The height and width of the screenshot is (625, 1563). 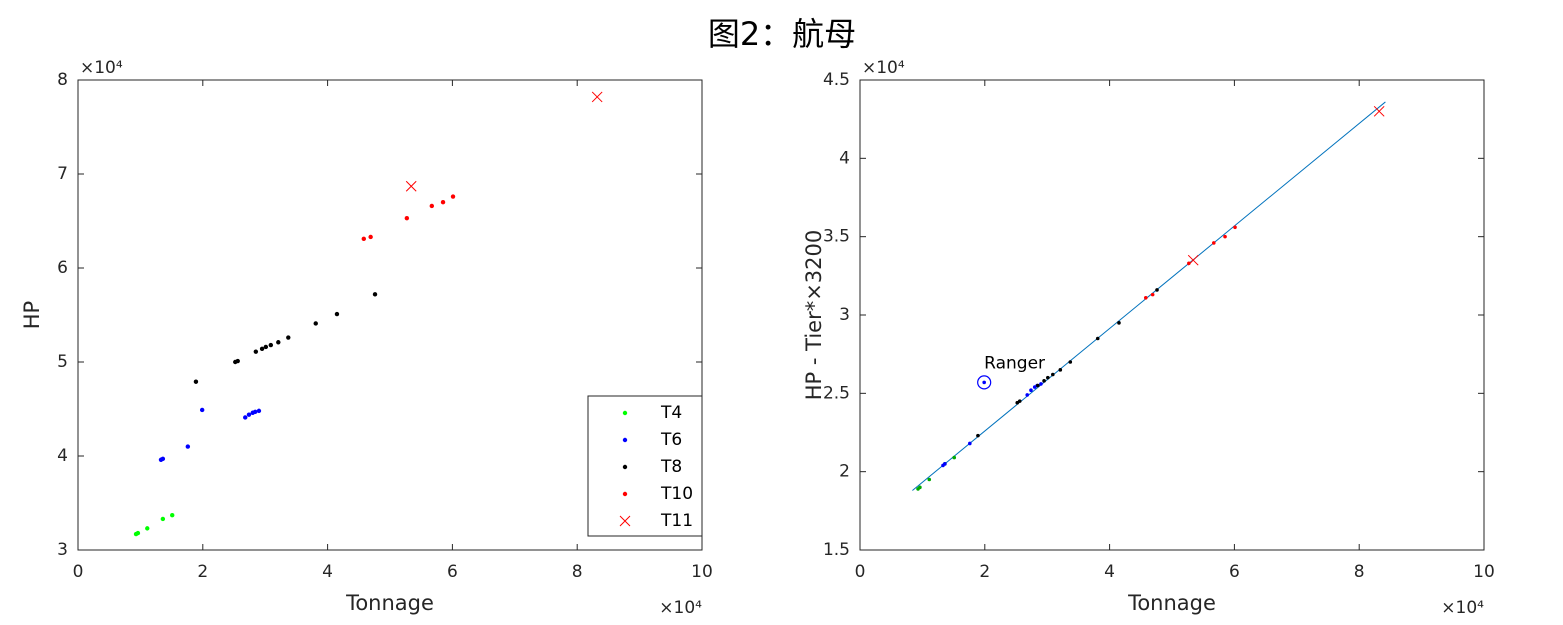 What do you see at coordinates (814, 315) in the screenshot?
I see `y-axis-label: HP - Tier*×3200` at bounding box center [814, 315].